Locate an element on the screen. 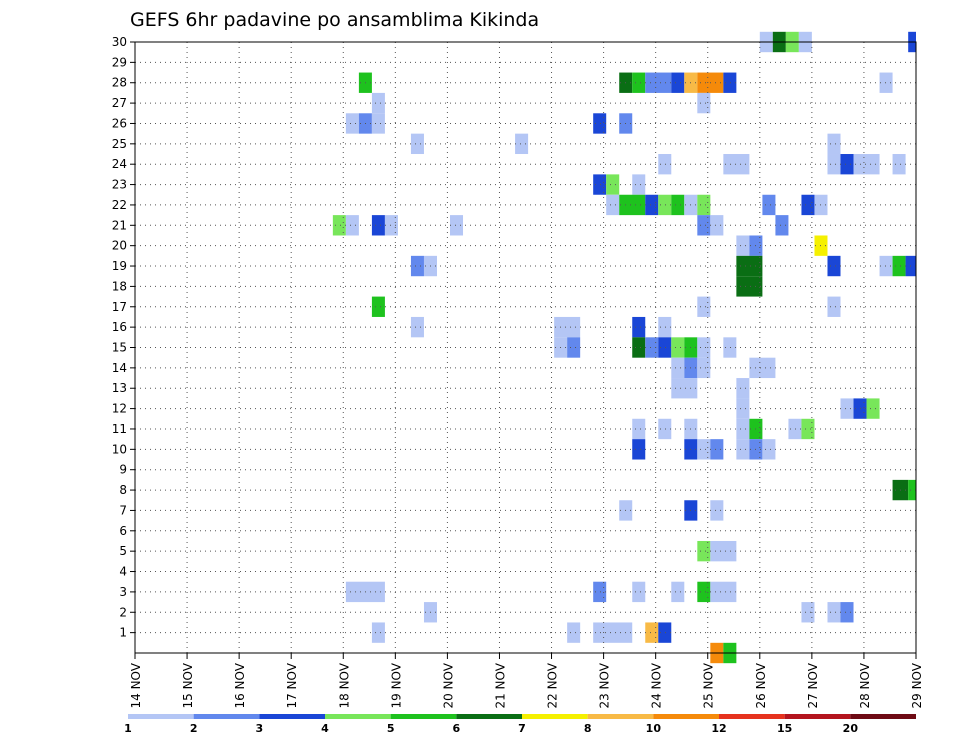 The height and width of the screenshot is (742, 960). y-tick-label: 19 is located at coordinates (119, 266).